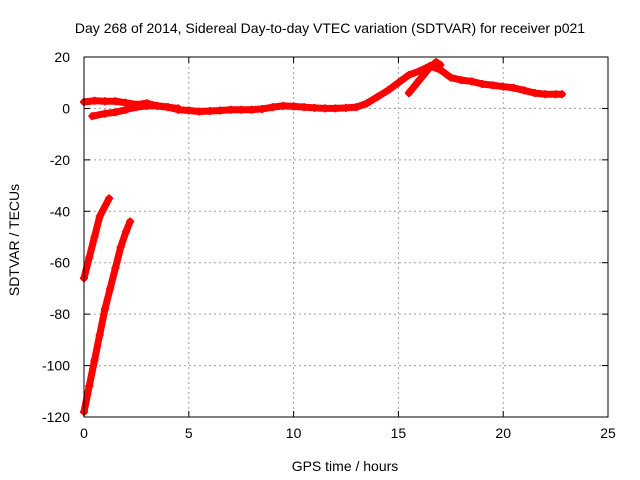 This screenshot has width=640, height=480. I want to click on x-axis-label: GPS time / hours, so click(345, 466).